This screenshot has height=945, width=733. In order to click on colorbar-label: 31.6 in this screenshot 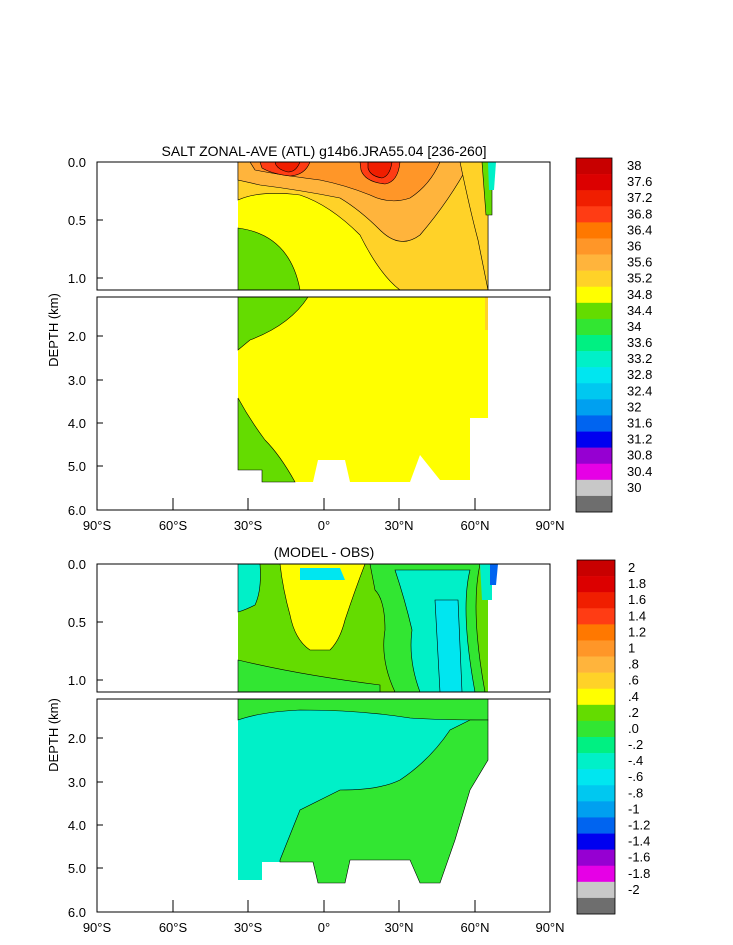, I will do `click(639, 423)`.